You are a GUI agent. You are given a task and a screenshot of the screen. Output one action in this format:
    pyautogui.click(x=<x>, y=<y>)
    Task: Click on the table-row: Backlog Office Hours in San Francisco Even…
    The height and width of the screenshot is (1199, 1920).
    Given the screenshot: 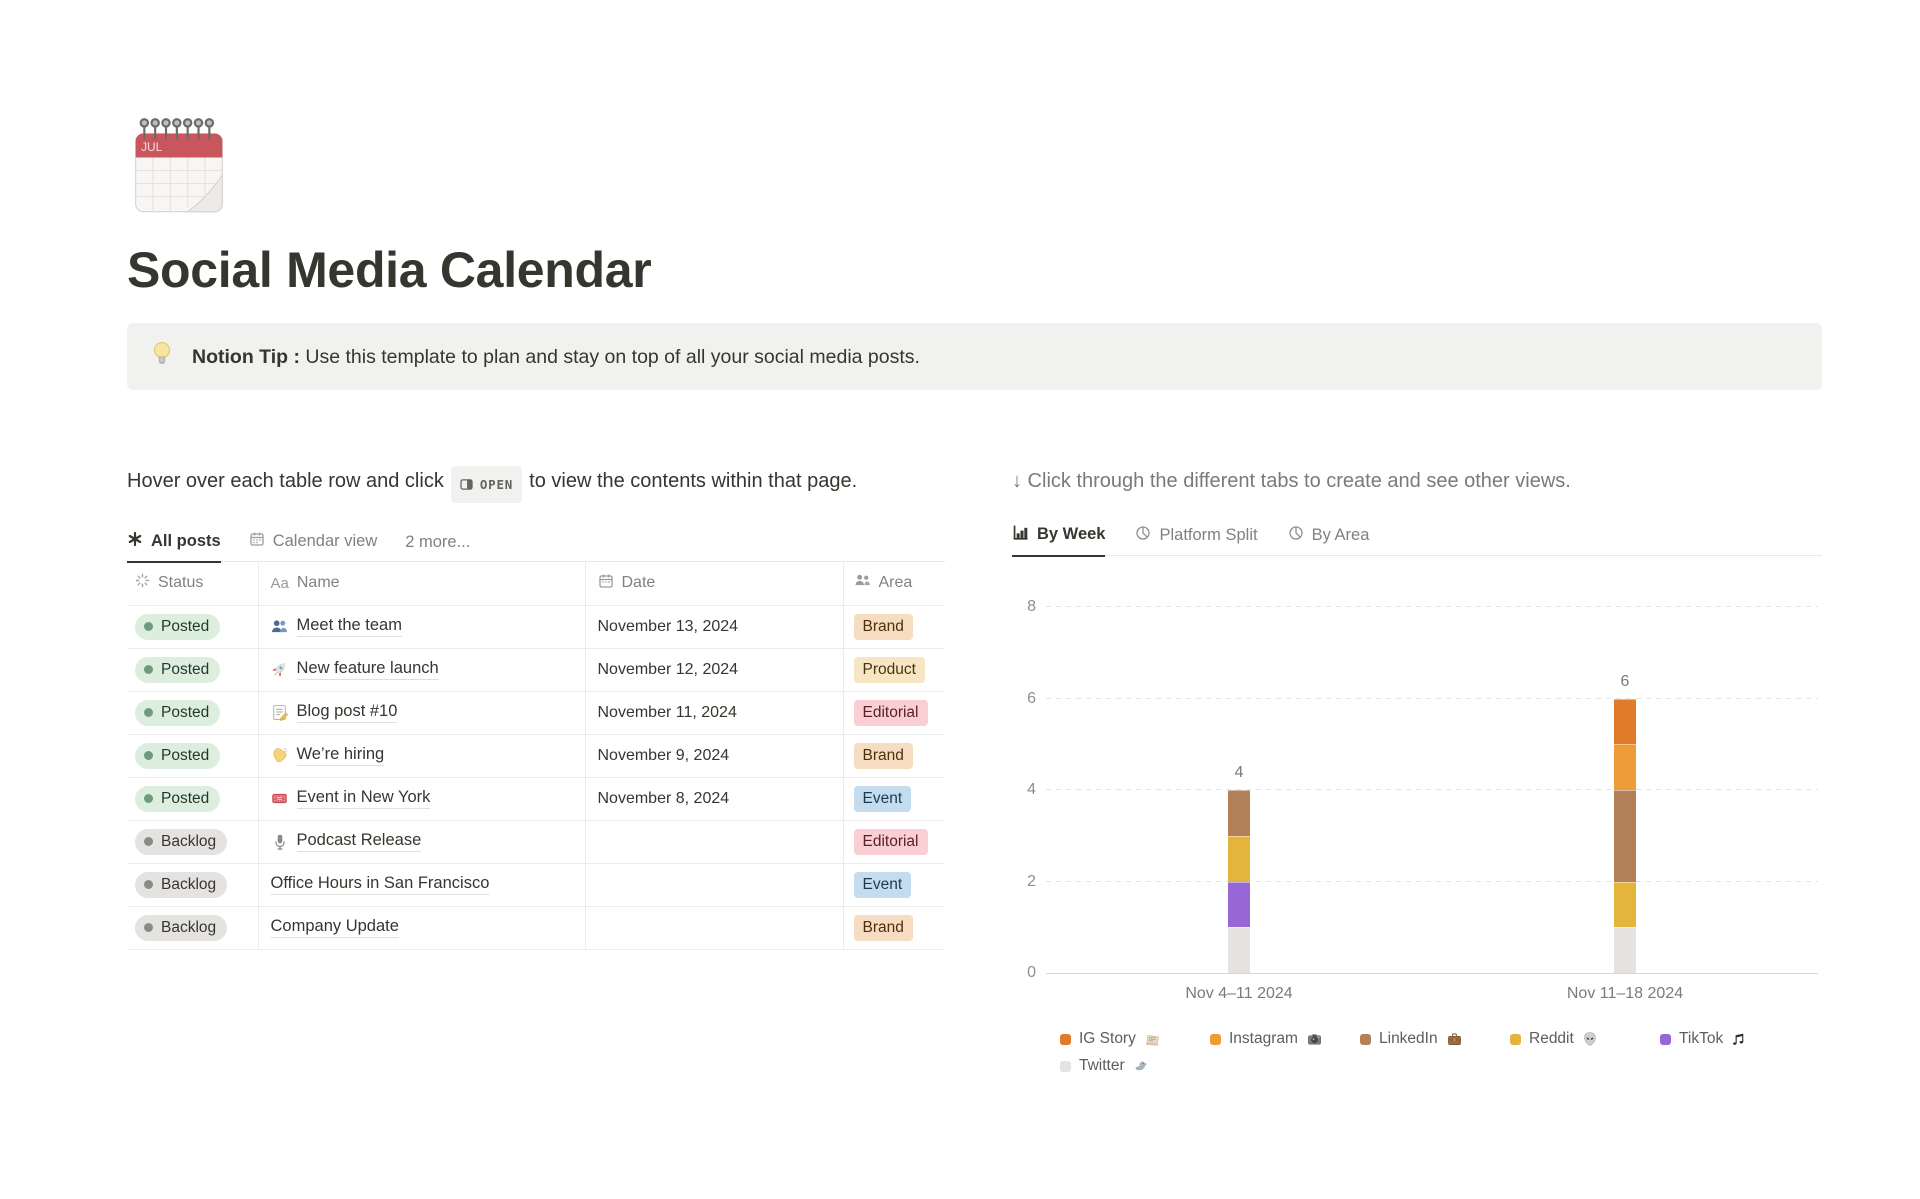 What is the action you would take?
    pyautogui.click(x=536, y=885)
    